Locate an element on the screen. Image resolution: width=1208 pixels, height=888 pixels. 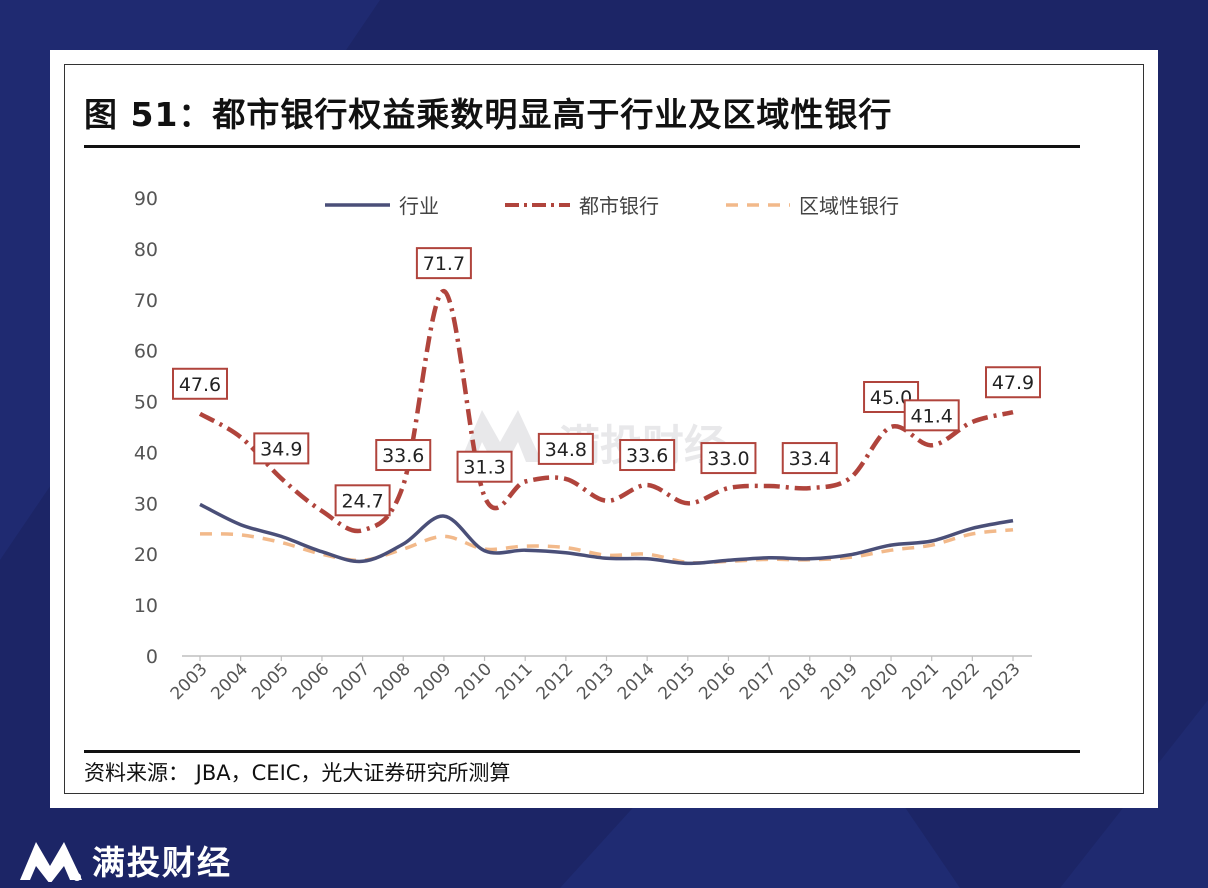
data-label-text: 47.6 is located at coordinates (200, 385).